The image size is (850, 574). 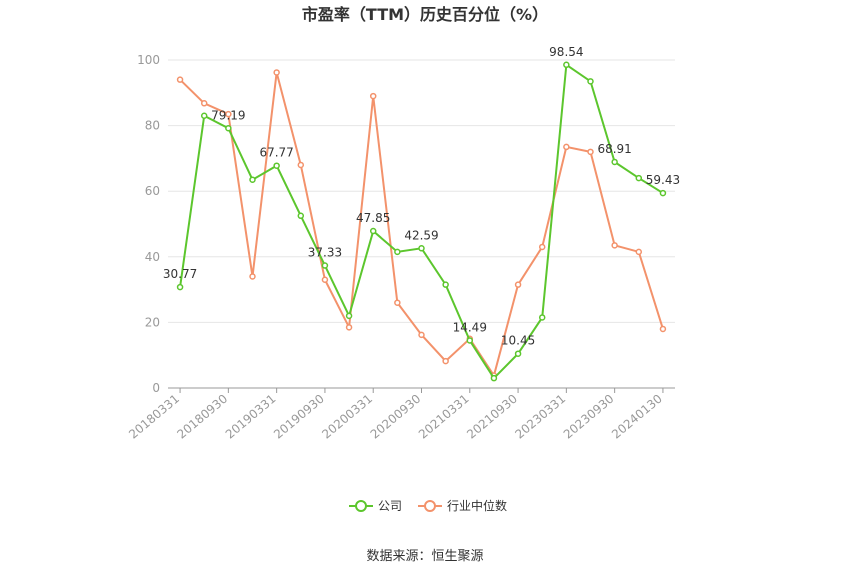 I want to click on y-tick-label: 100, so click(x=148, y=60).